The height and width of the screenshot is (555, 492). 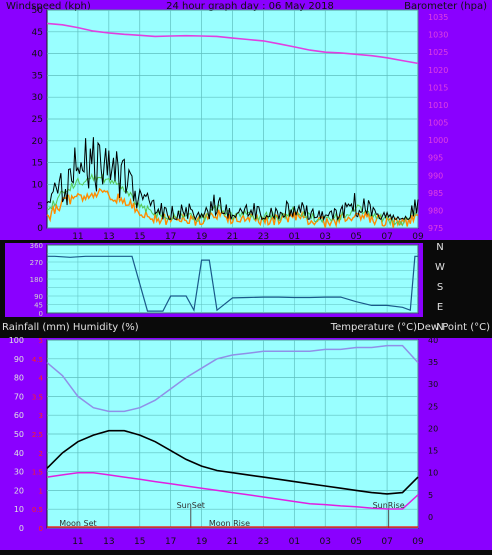 I want to click on wind-tick-label: 35, so click(x=37, y=76).